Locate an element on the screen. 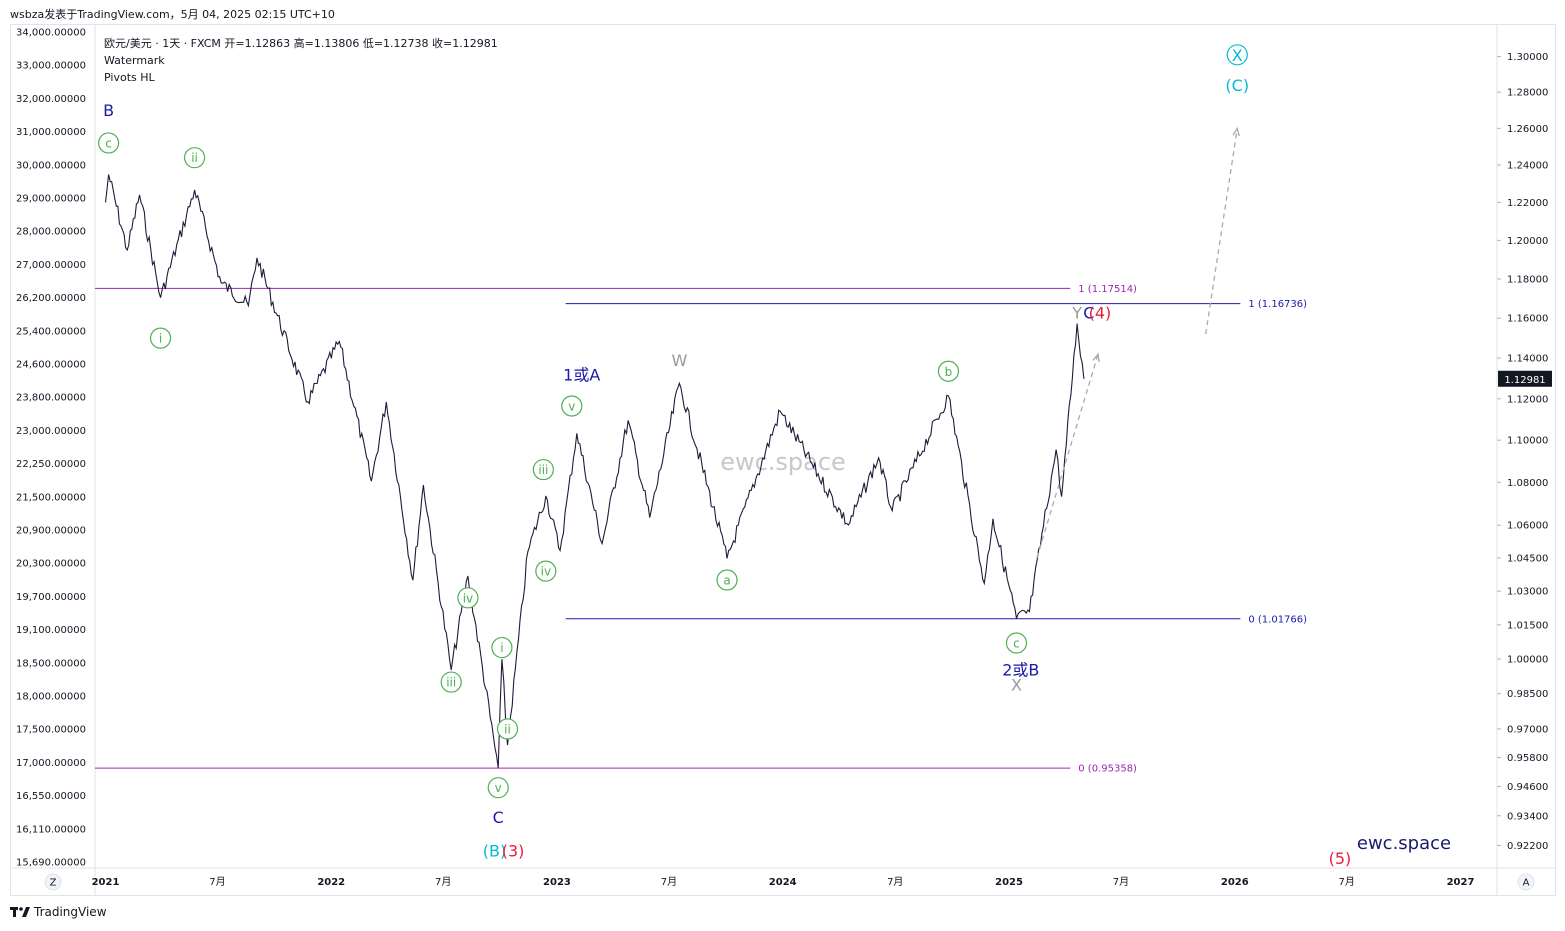 The height and width of the screenshot is (931, 1565). time-tick-label: 2023 is located at coordinates (557, 882).